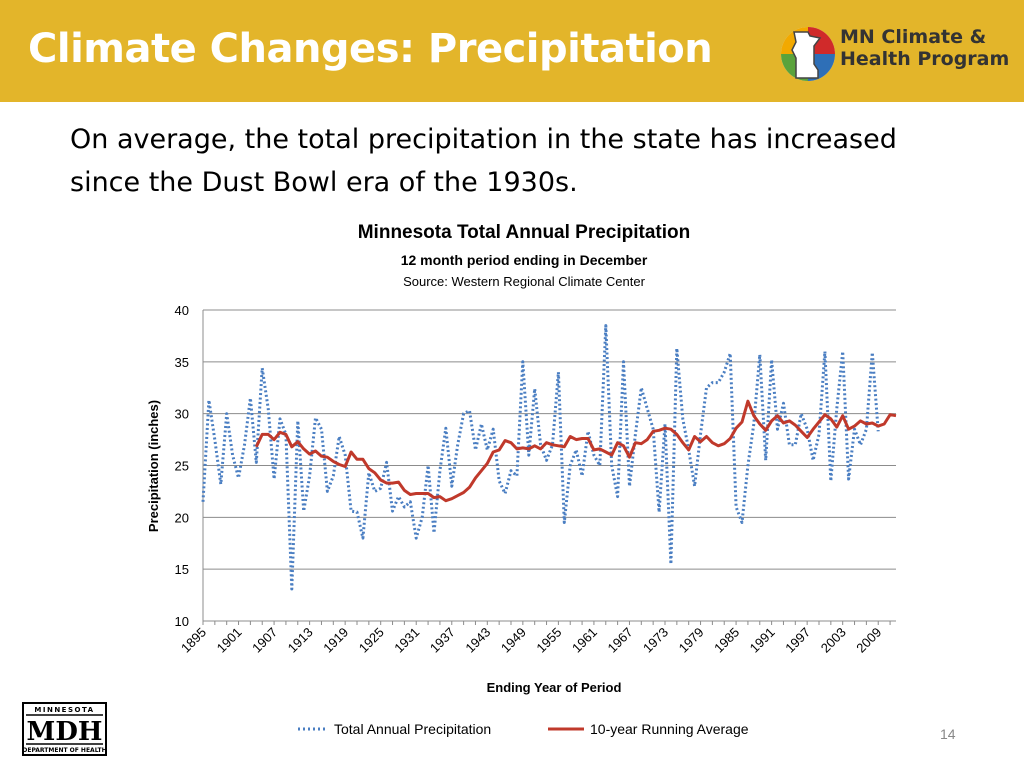  What do you see at coordinates (412, 729) in the screenshot?
I see `legend-label-total: Total Annual Precipitation` at bounding box center [412, 729].